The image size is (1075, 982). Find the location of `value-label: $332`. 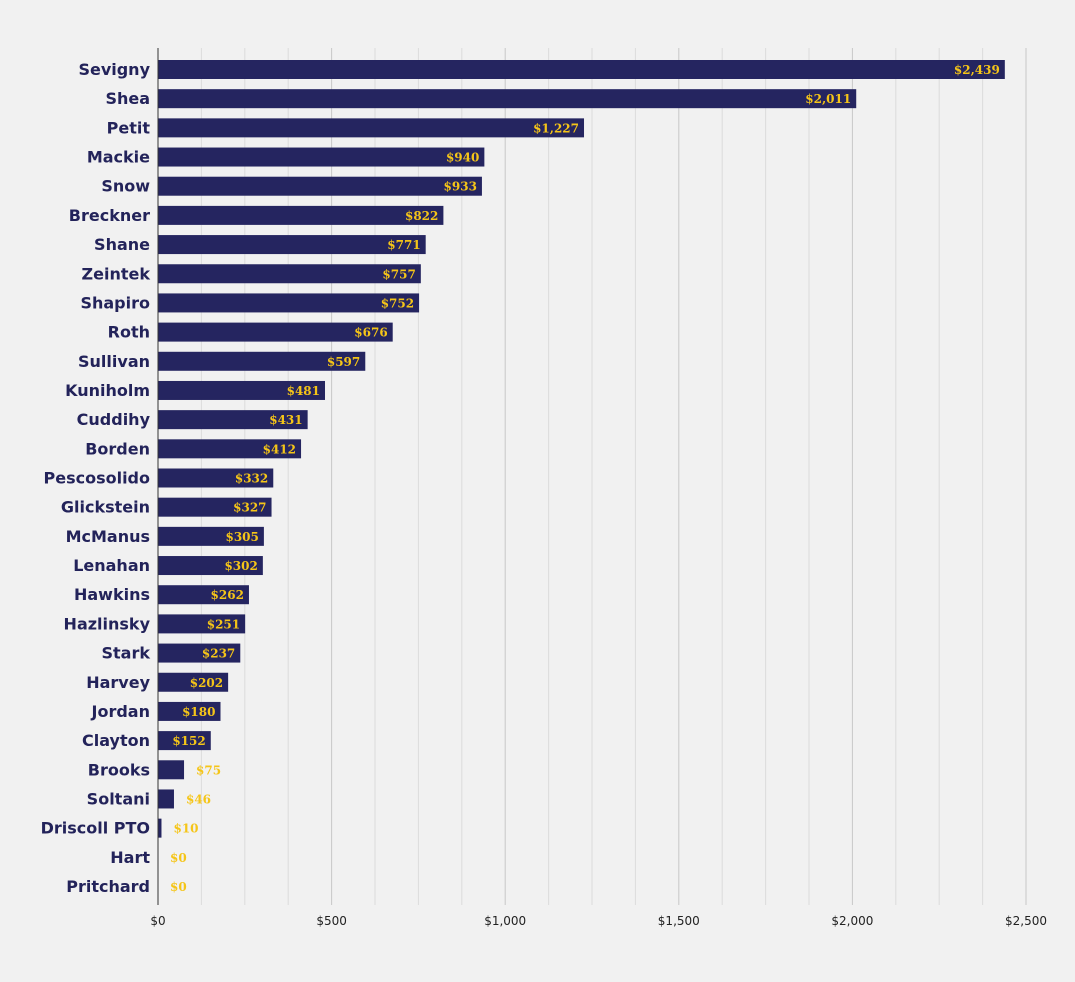

value-label: $332 is located at coordinates (251, 479).